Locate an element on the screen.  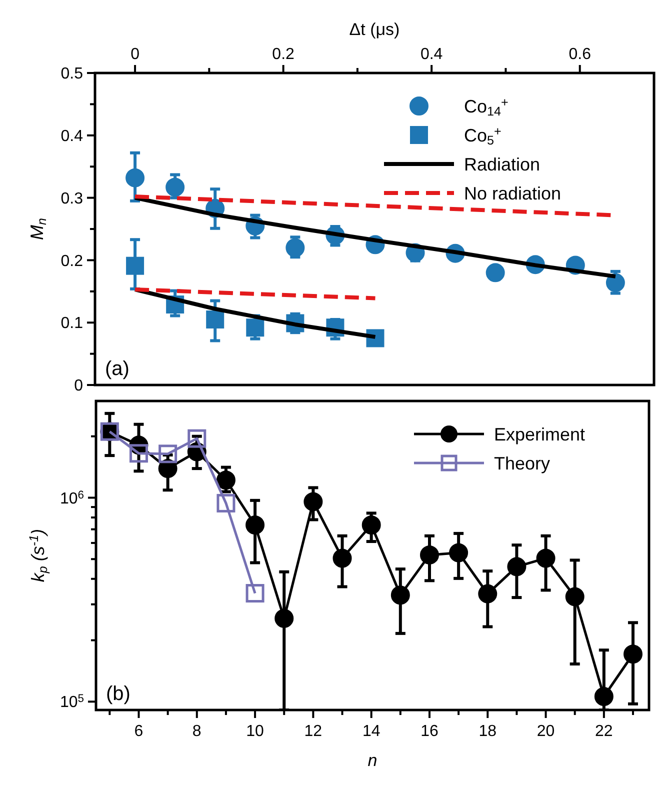
annotation: (b) is located at coordinates (118, 694).